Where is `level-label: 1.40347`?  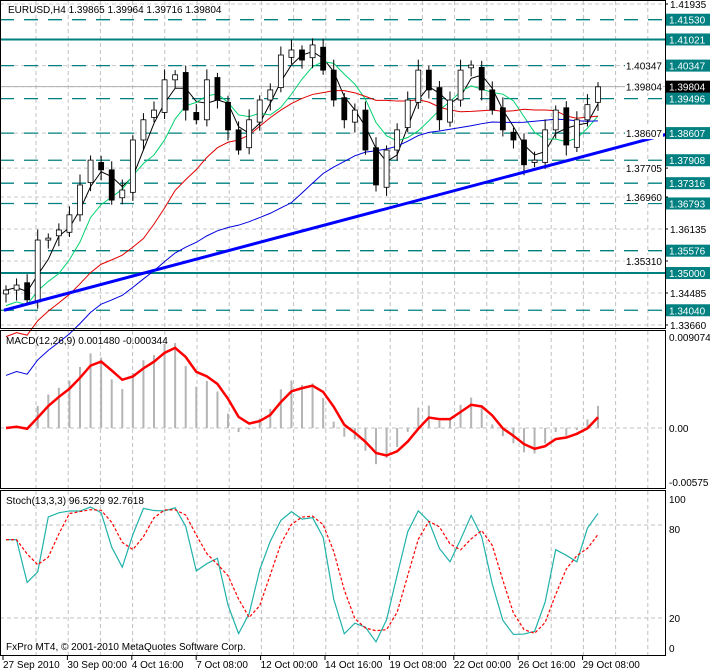 level-label: 1.40347 is located at coordinates (687, 67).